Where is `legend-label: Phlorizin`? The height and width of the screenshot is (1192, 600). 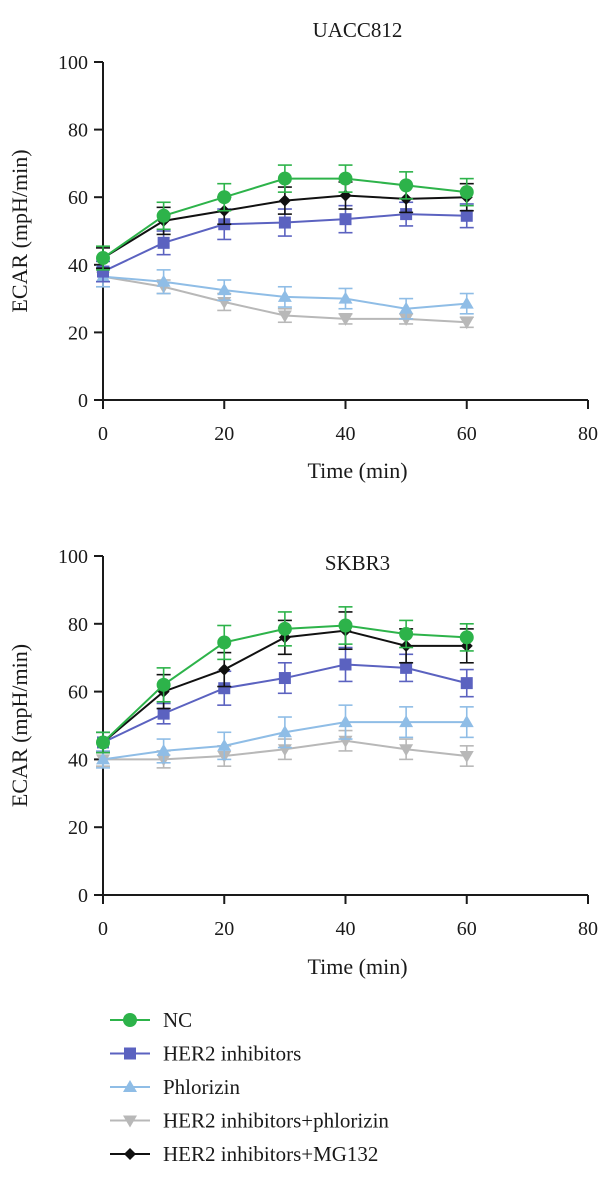 legend-label: Phlorizin is located at coordinates (201, 1087).